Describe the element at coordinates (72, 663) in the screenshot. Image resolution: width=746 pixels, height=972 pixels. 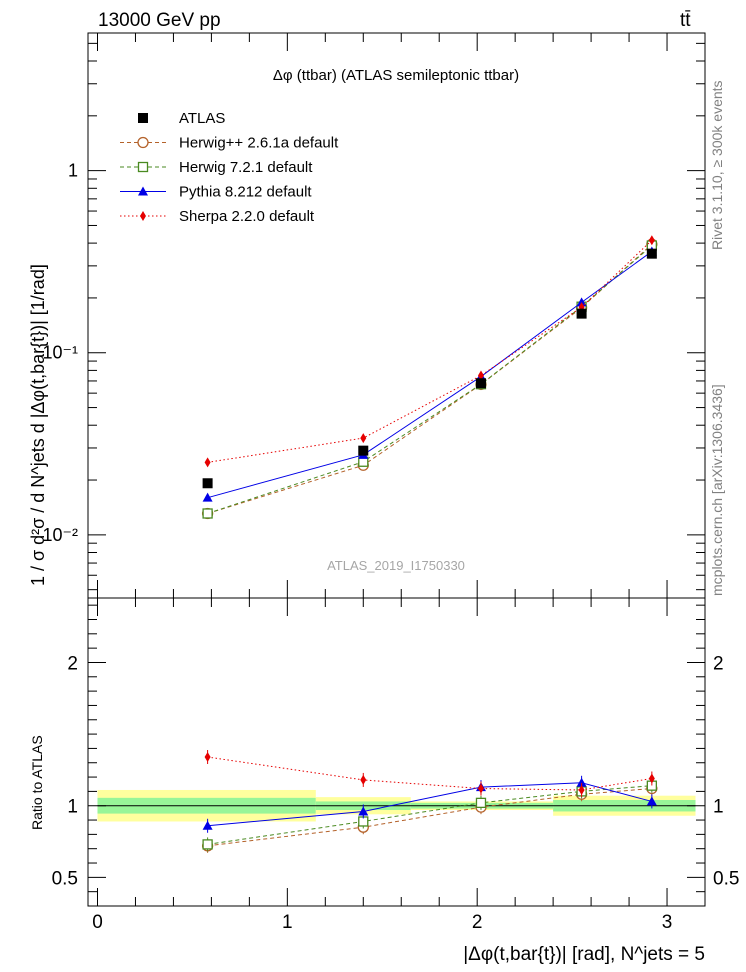
I see `ratio-y-tick-label: 2` at that location.